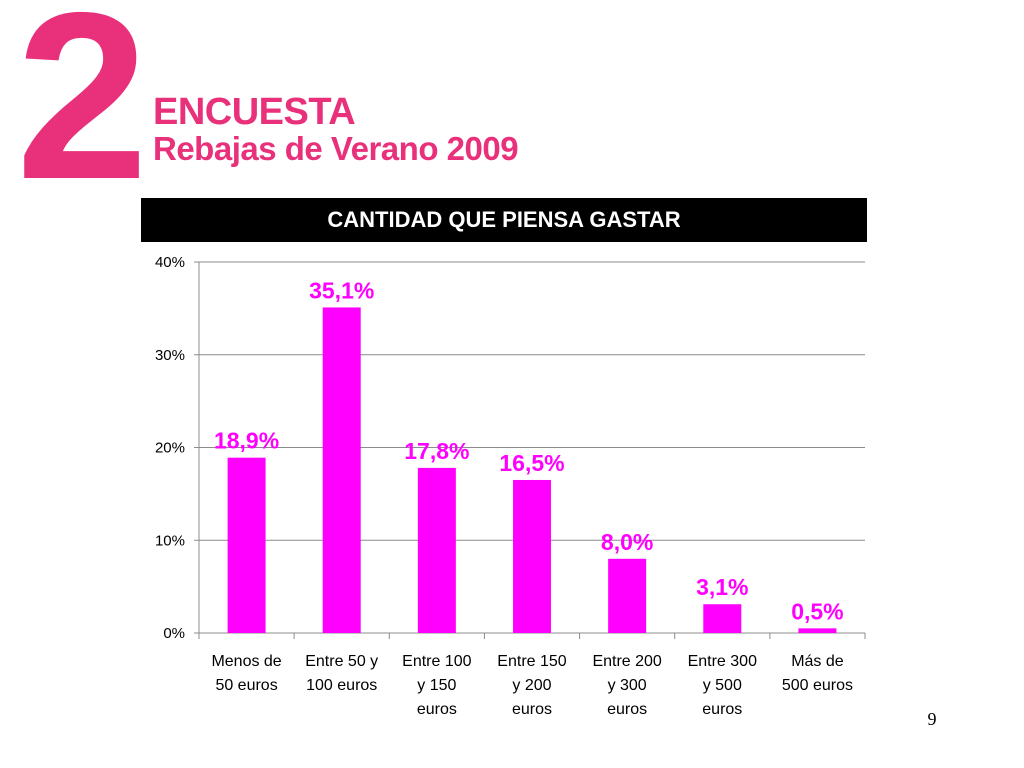 Image resolution: width=1024 pixels, height=768 pixels. I want to click on x-tick-label: Entre 100, so click(436, 661).